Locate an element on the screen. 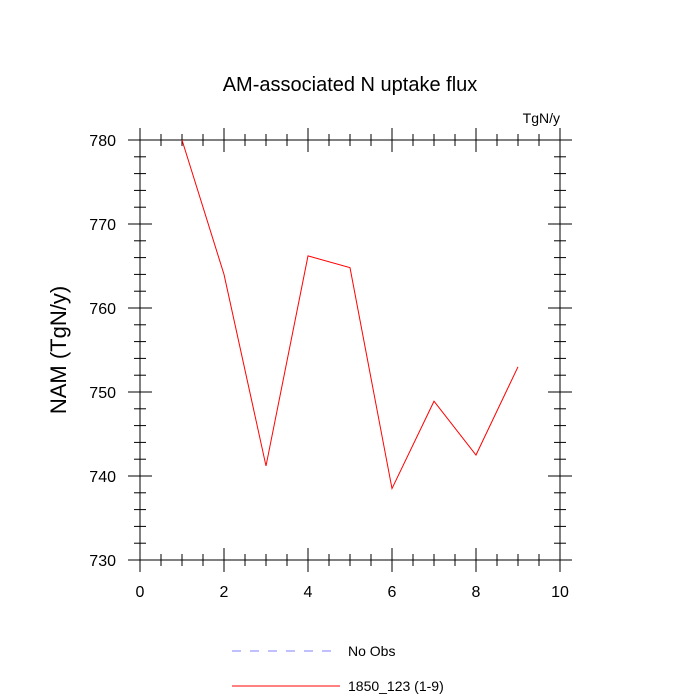 The width and height of the screenshot is (700, 700). x-tick-label: 10 is located at coordinates (560, 592).